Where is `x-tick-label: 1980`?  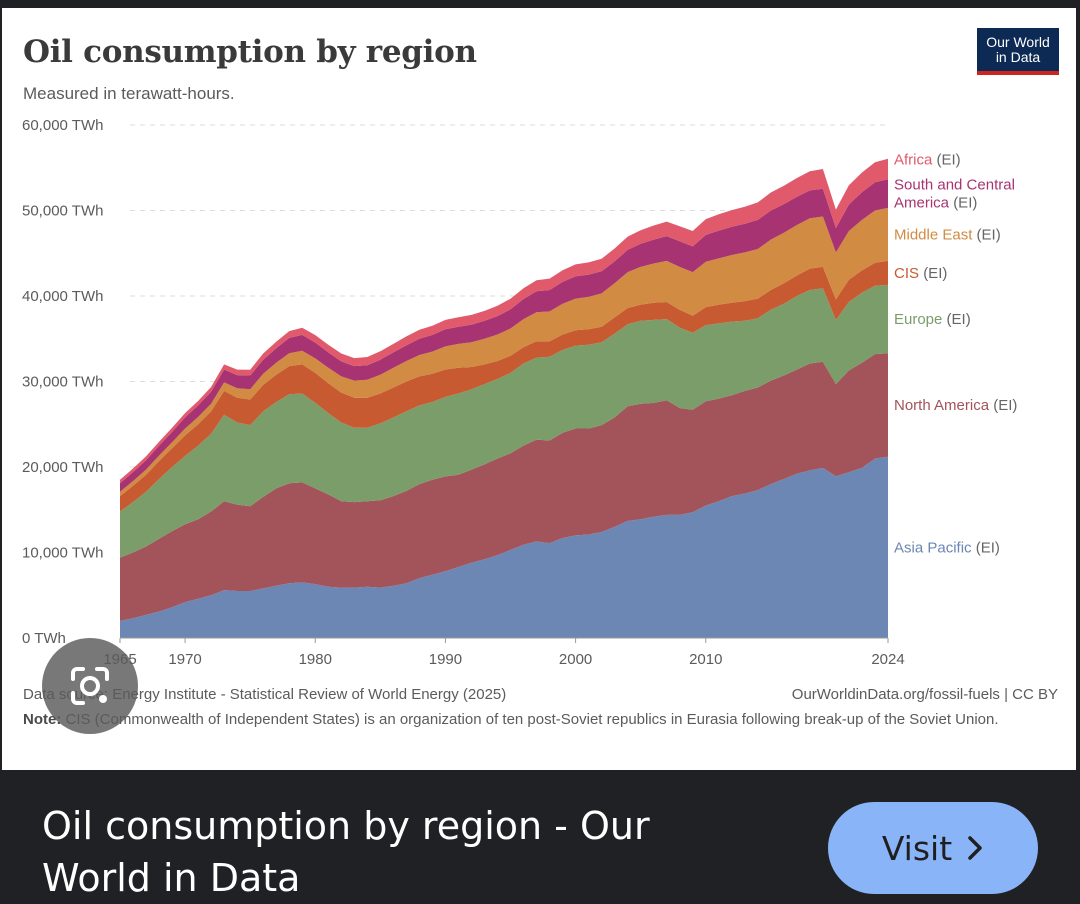 x-tick-label: 1980 is located at coordinates (315, 659).